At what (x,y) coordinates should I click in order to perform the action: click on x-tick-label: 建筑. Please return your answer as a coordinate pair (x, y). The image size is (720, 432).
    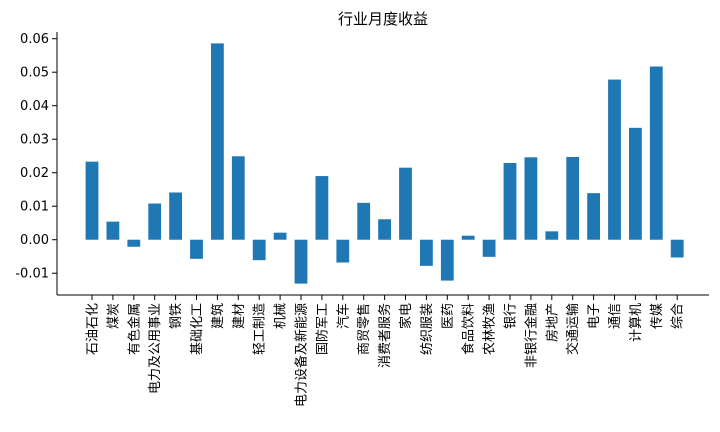
    Looking at the image, I should click on (218, 316).